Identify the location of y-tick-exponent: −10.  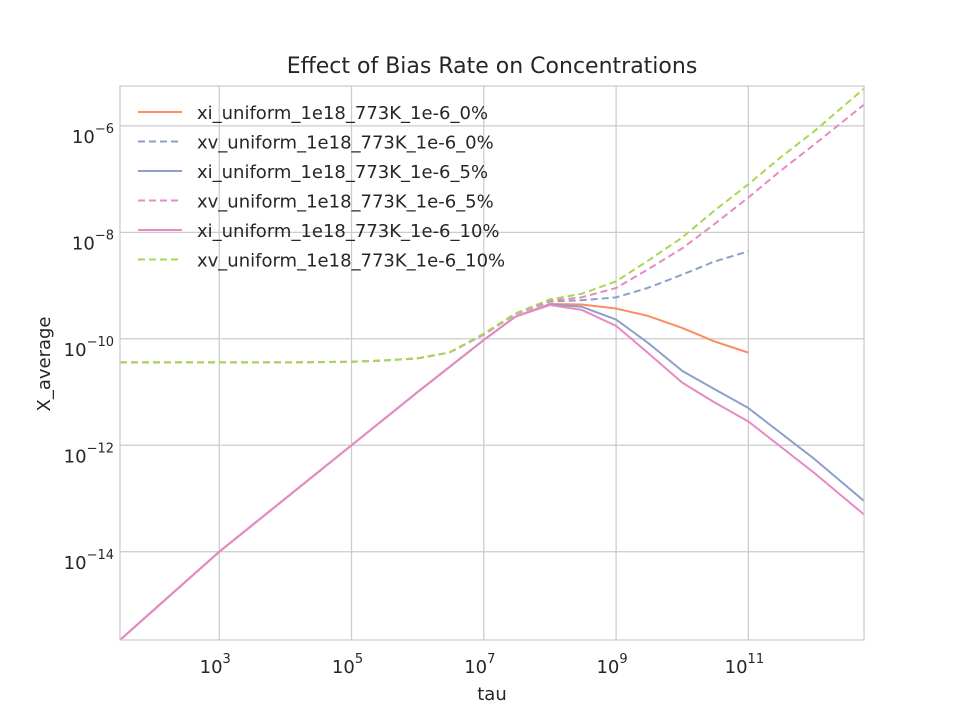
(100, 342).